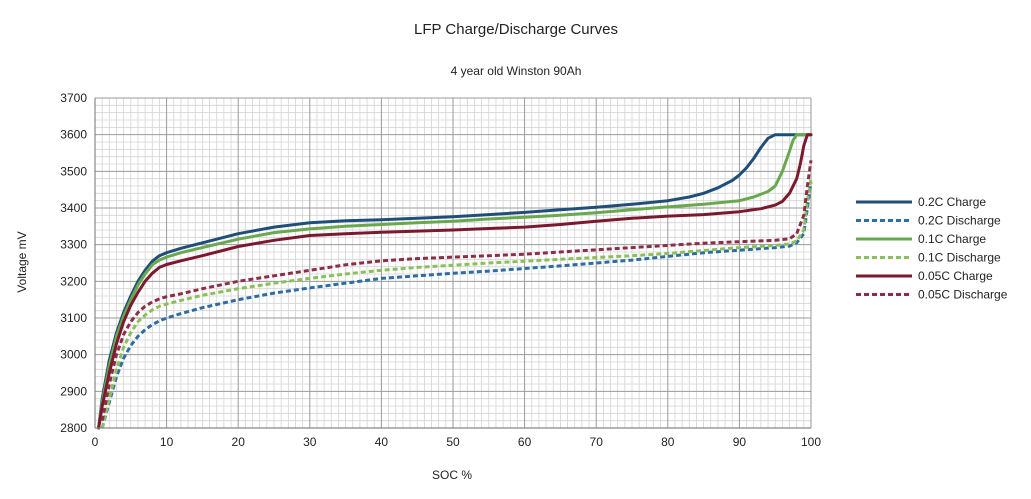  Describe the element at coordinates (73, 98) in the screenshot. I see `y-tick-label: 3700` at that location.